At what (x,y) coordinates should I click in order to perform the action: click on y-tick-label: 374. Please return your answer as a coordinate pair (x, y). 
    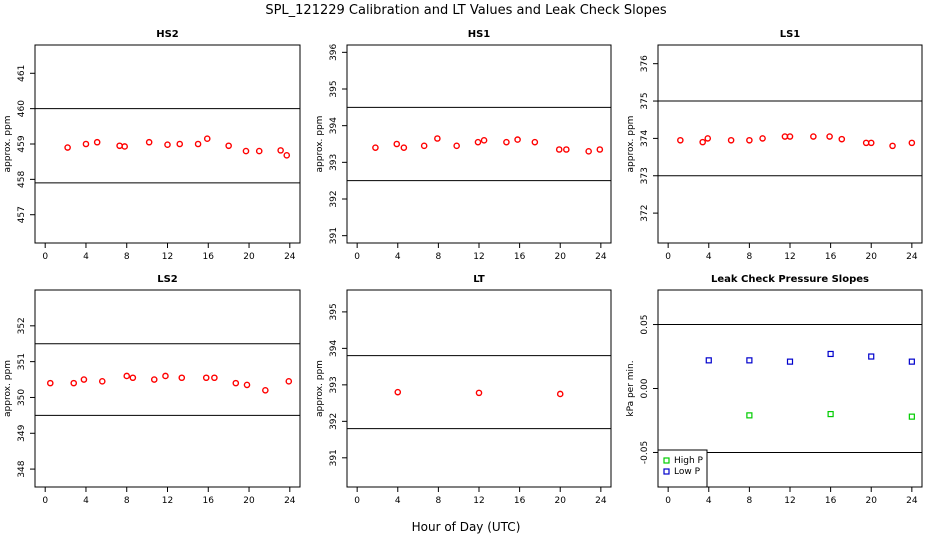
    Looking at the image, I should click on (645, 138).